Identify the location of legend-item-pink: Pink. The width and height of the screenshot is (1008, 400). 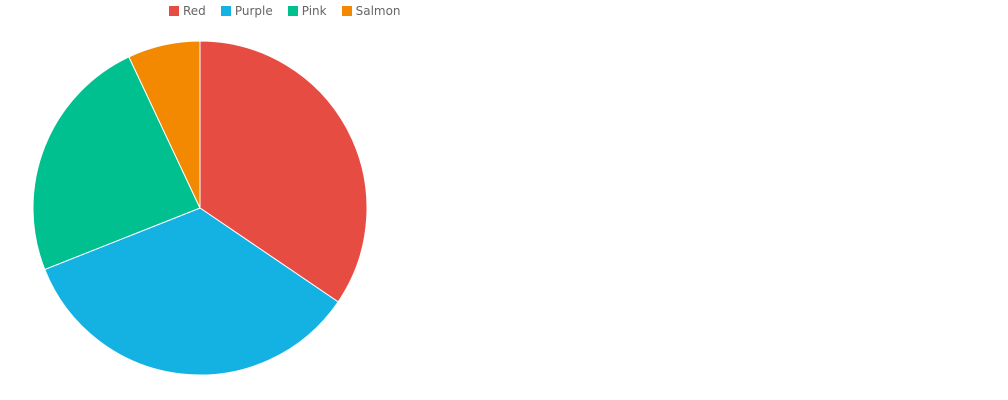
(307, 11).